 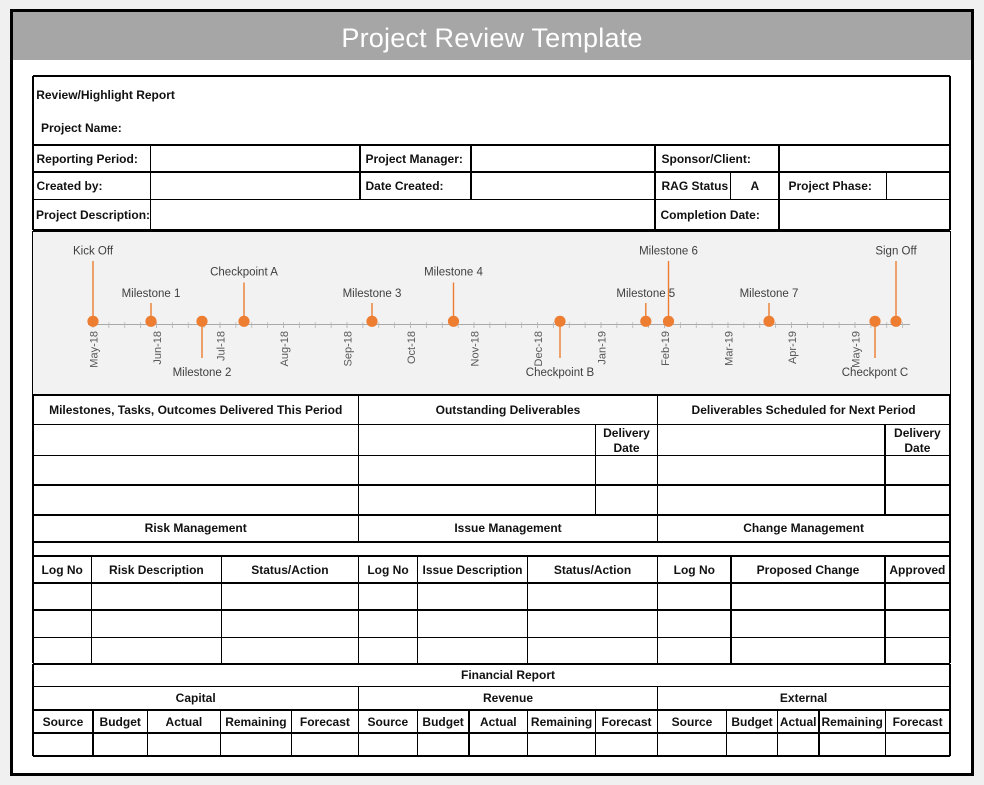 What do you see at coordinates (372, 294) in the screenshot?
I see `svg-text: Milestone 3` at bounding box center [372, 294].